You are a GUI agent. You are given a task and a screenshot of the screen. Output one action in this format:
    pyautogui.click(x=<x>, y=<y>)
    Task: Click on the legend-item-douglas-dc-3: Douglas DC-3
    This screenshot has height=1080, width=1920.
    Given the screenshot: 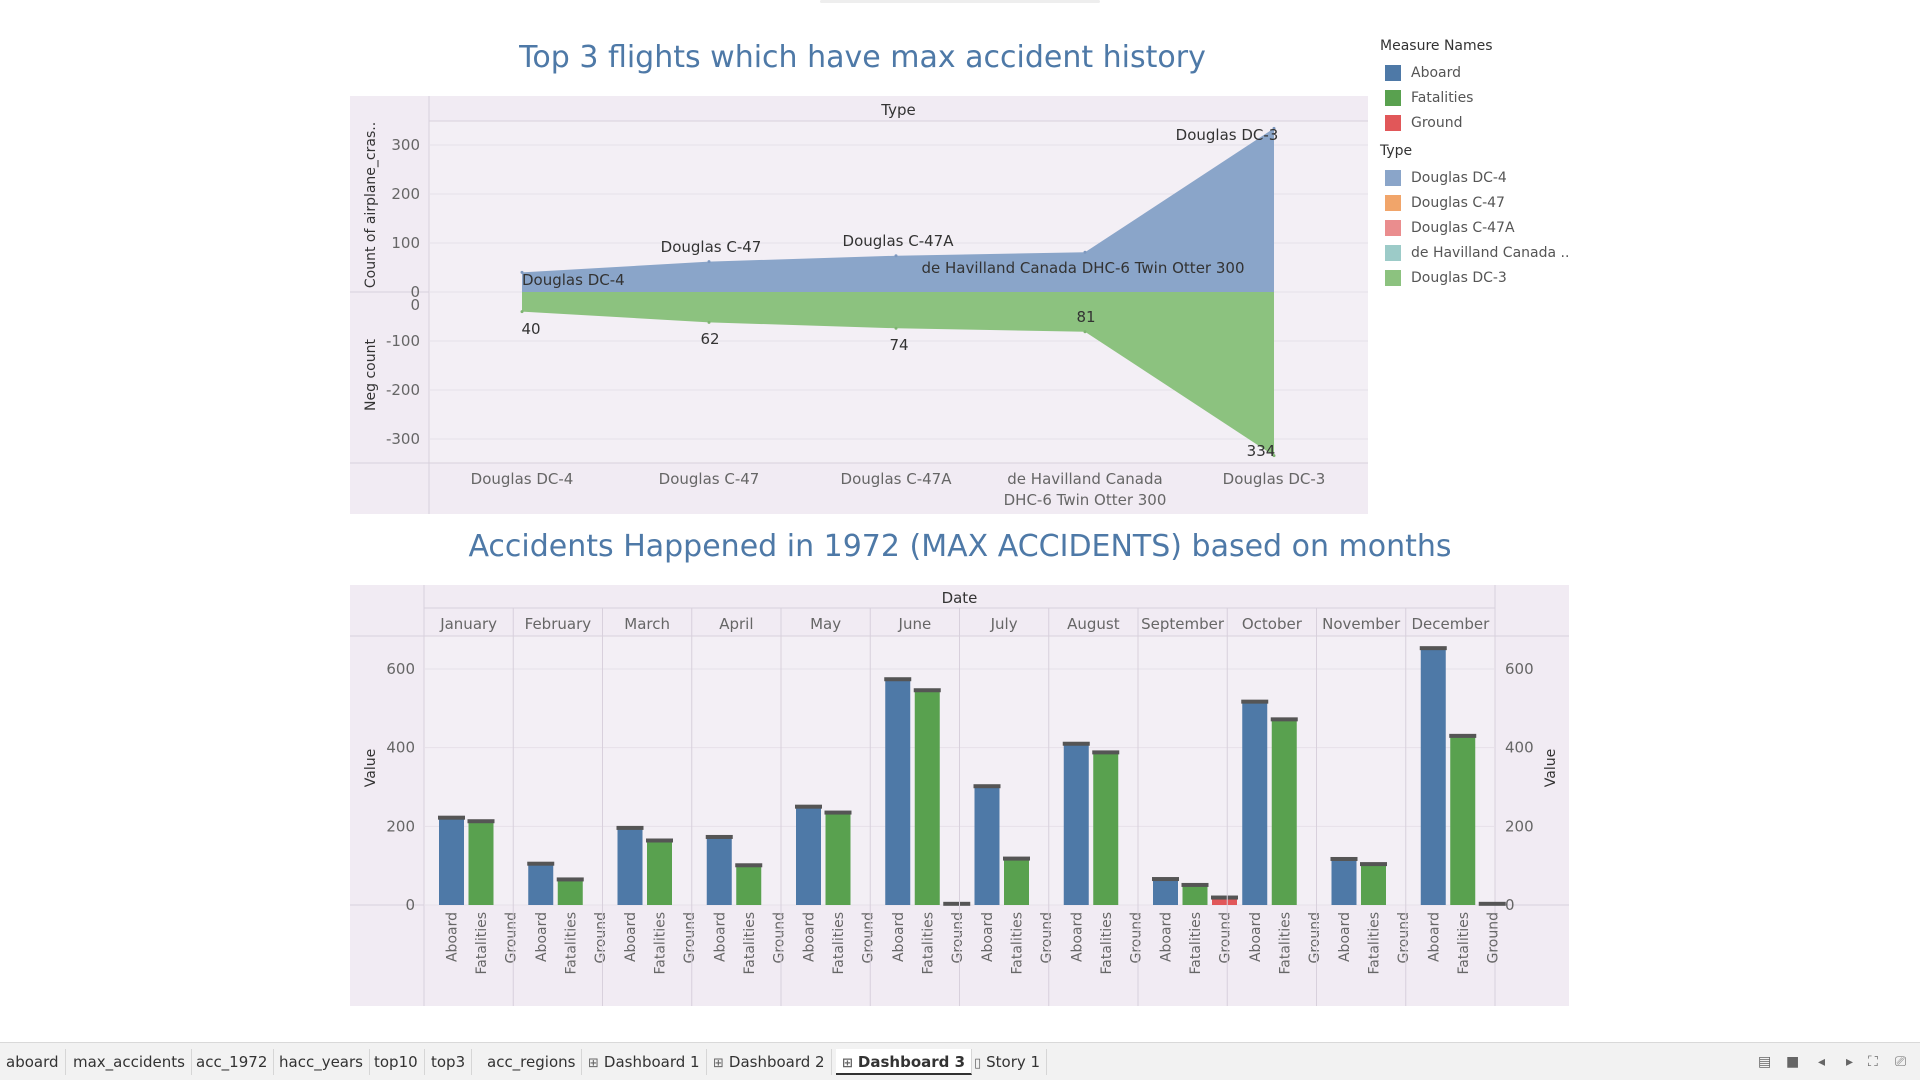 What is the action you would take?
    pyautogui.click(x=1490, y=277)
    